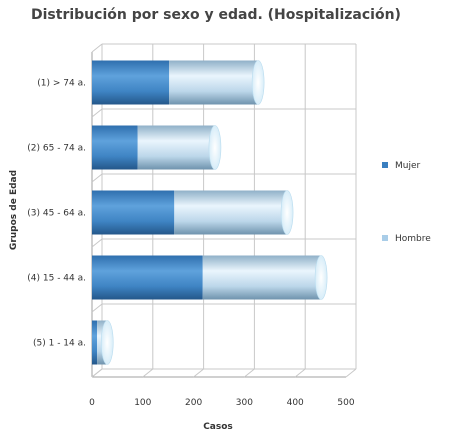  Describe the element at coordinates (56, 149) in the screenshot. I see `category-label-1: (2) 65 - 74 a.` at that location.